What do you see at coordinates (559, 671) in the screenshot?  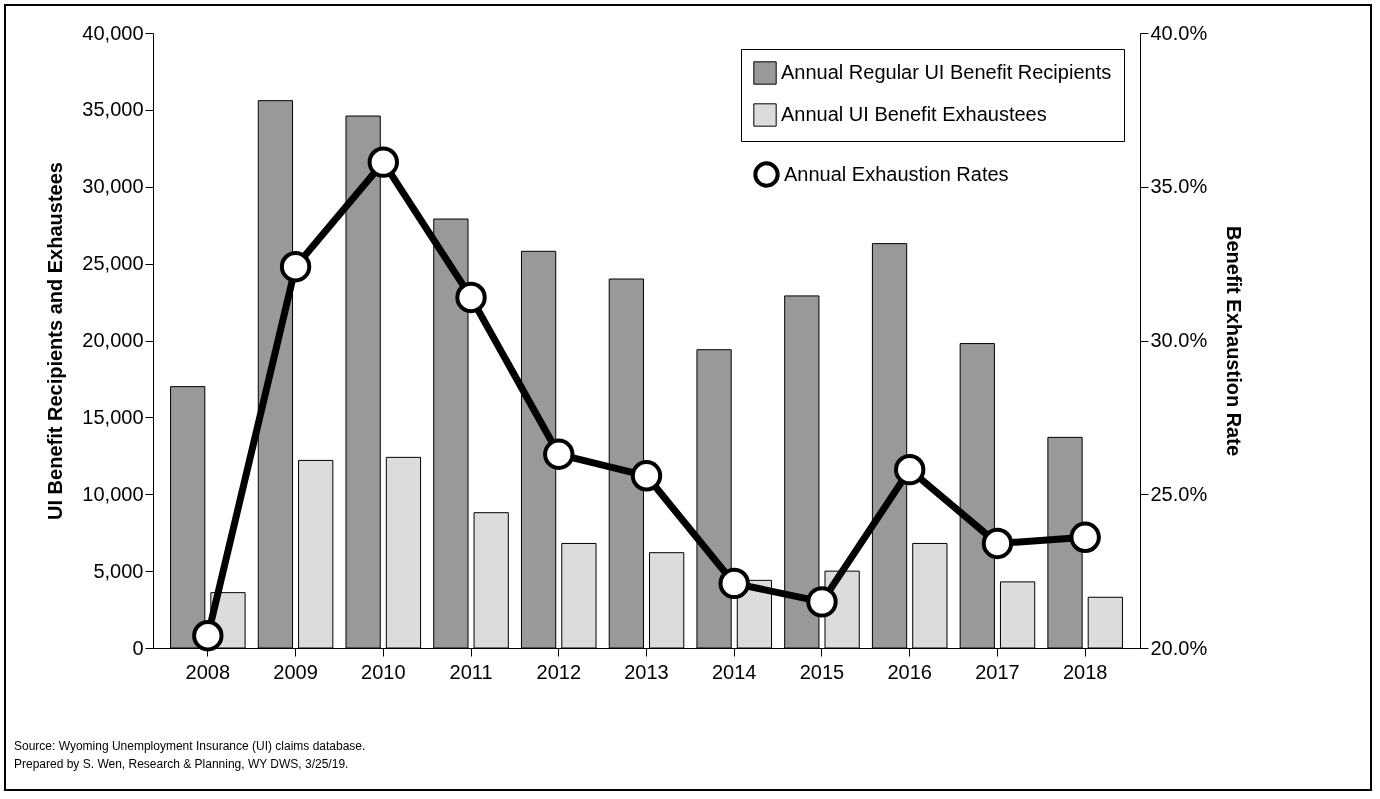 I see `x-tick-label: 2012` at bounding box center [559, 671].